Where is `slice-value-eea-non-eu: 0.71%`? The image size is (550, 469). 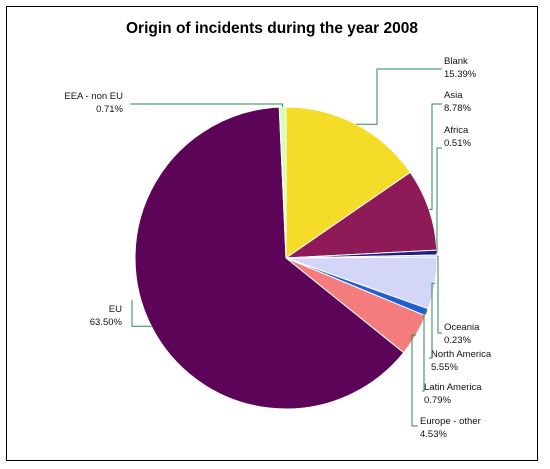
slice-value-eea-non-eu: 0.71% is located at coordinates (109, 109).